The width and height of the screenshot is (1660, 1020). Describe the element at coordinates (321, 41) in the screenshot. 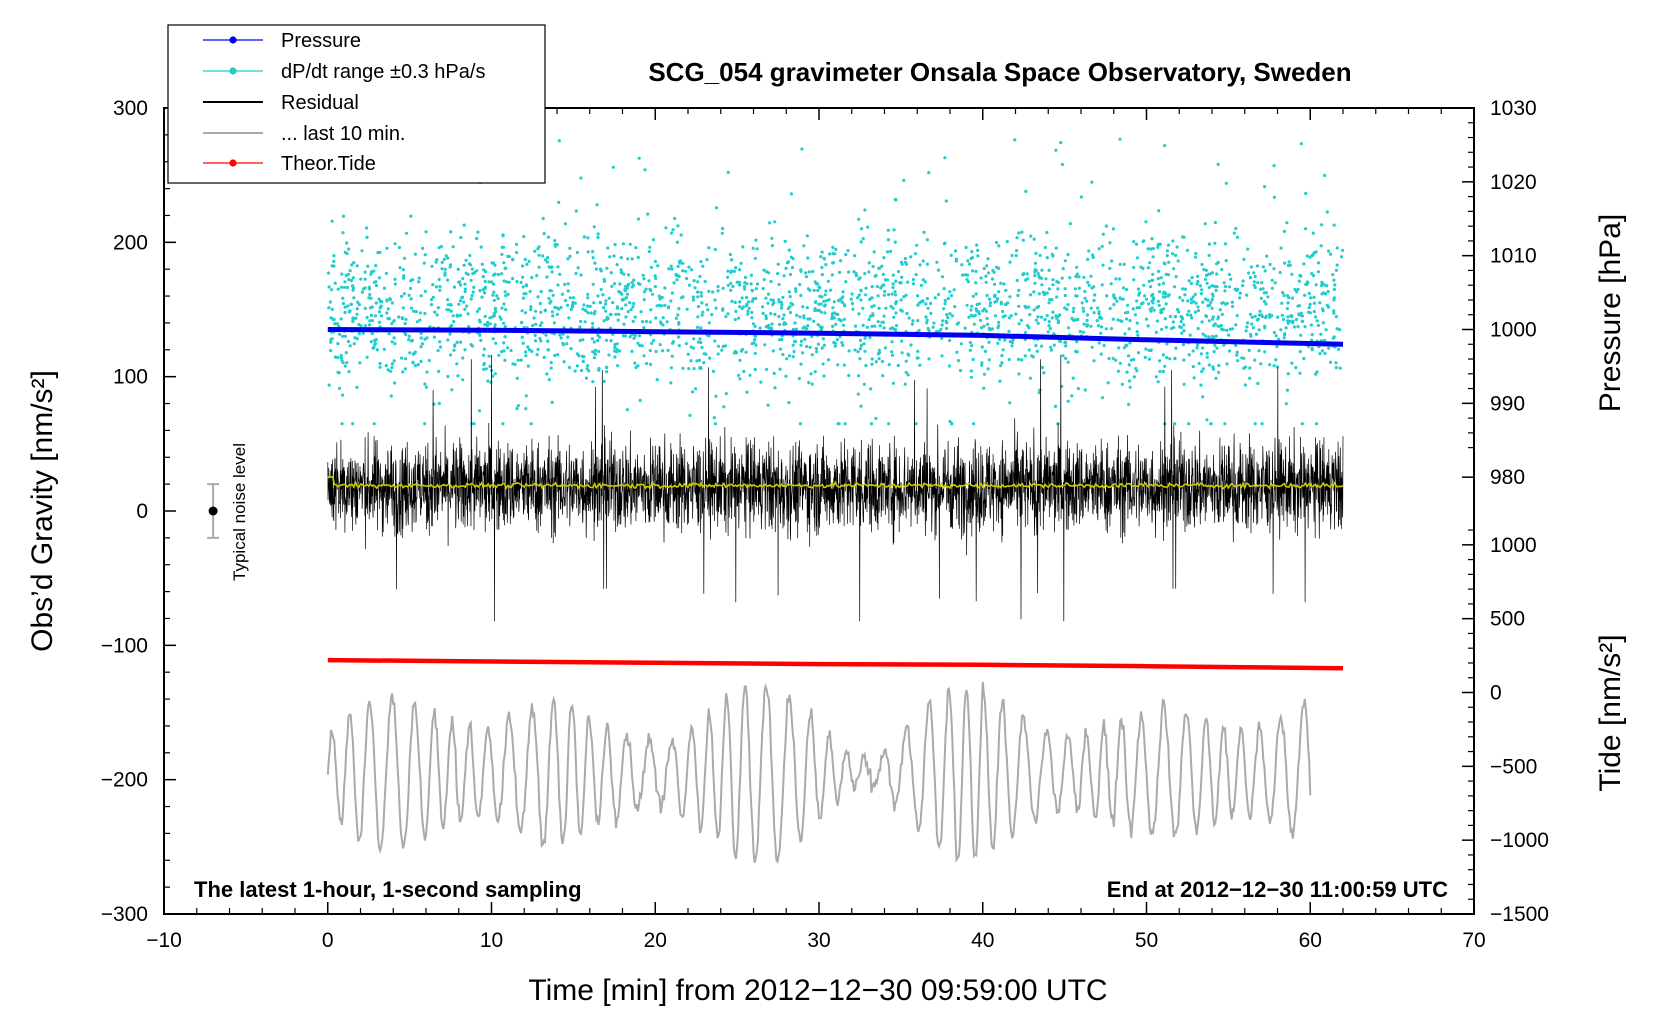

I see `legend-label-pressure: Pressure` at that location.